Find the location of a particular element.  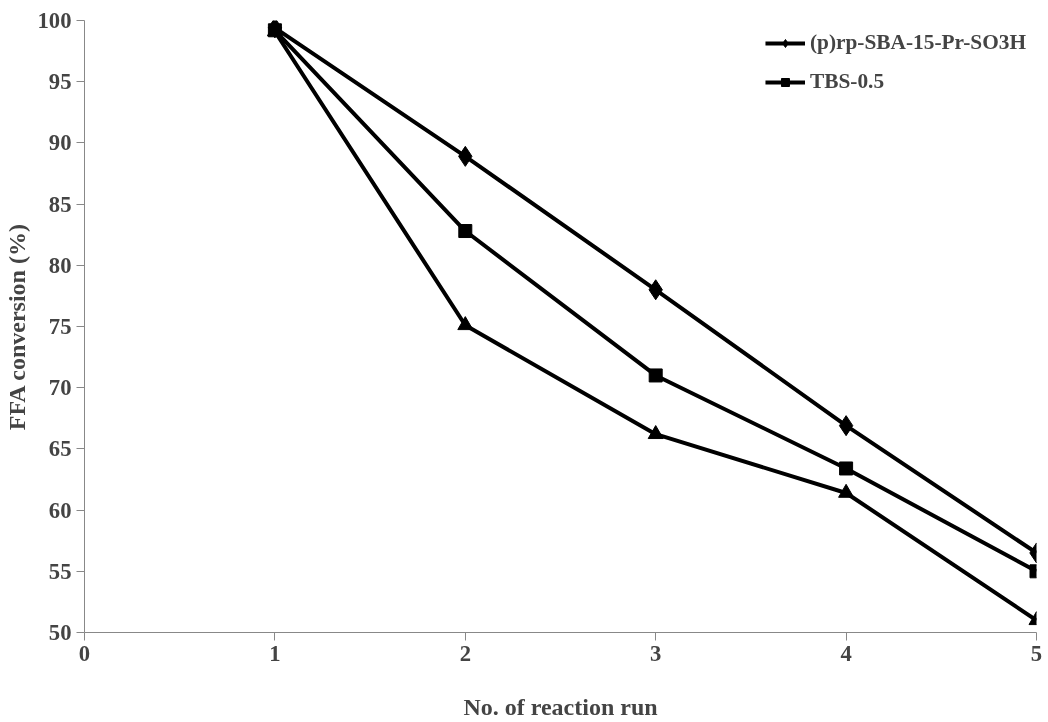

y-tick-label: 85 is located at coordinates (60, 204).